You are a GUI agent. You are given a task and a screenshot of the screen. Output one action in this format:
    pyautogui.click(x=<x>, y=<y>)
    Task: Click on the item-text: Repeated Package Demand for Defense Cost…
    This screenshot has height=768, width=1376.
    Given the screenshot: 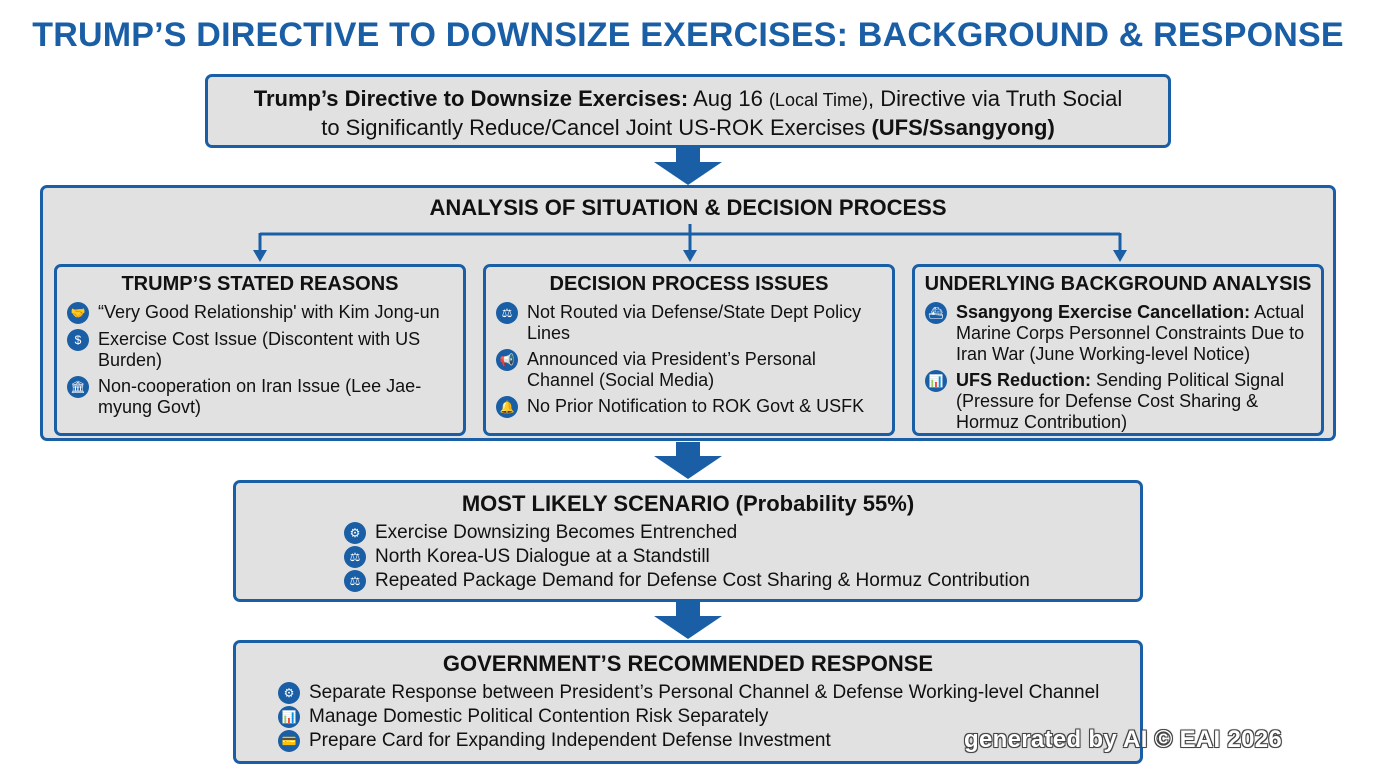 What is the action you would take?
    pyautogui.click(x=702, y=580)
    